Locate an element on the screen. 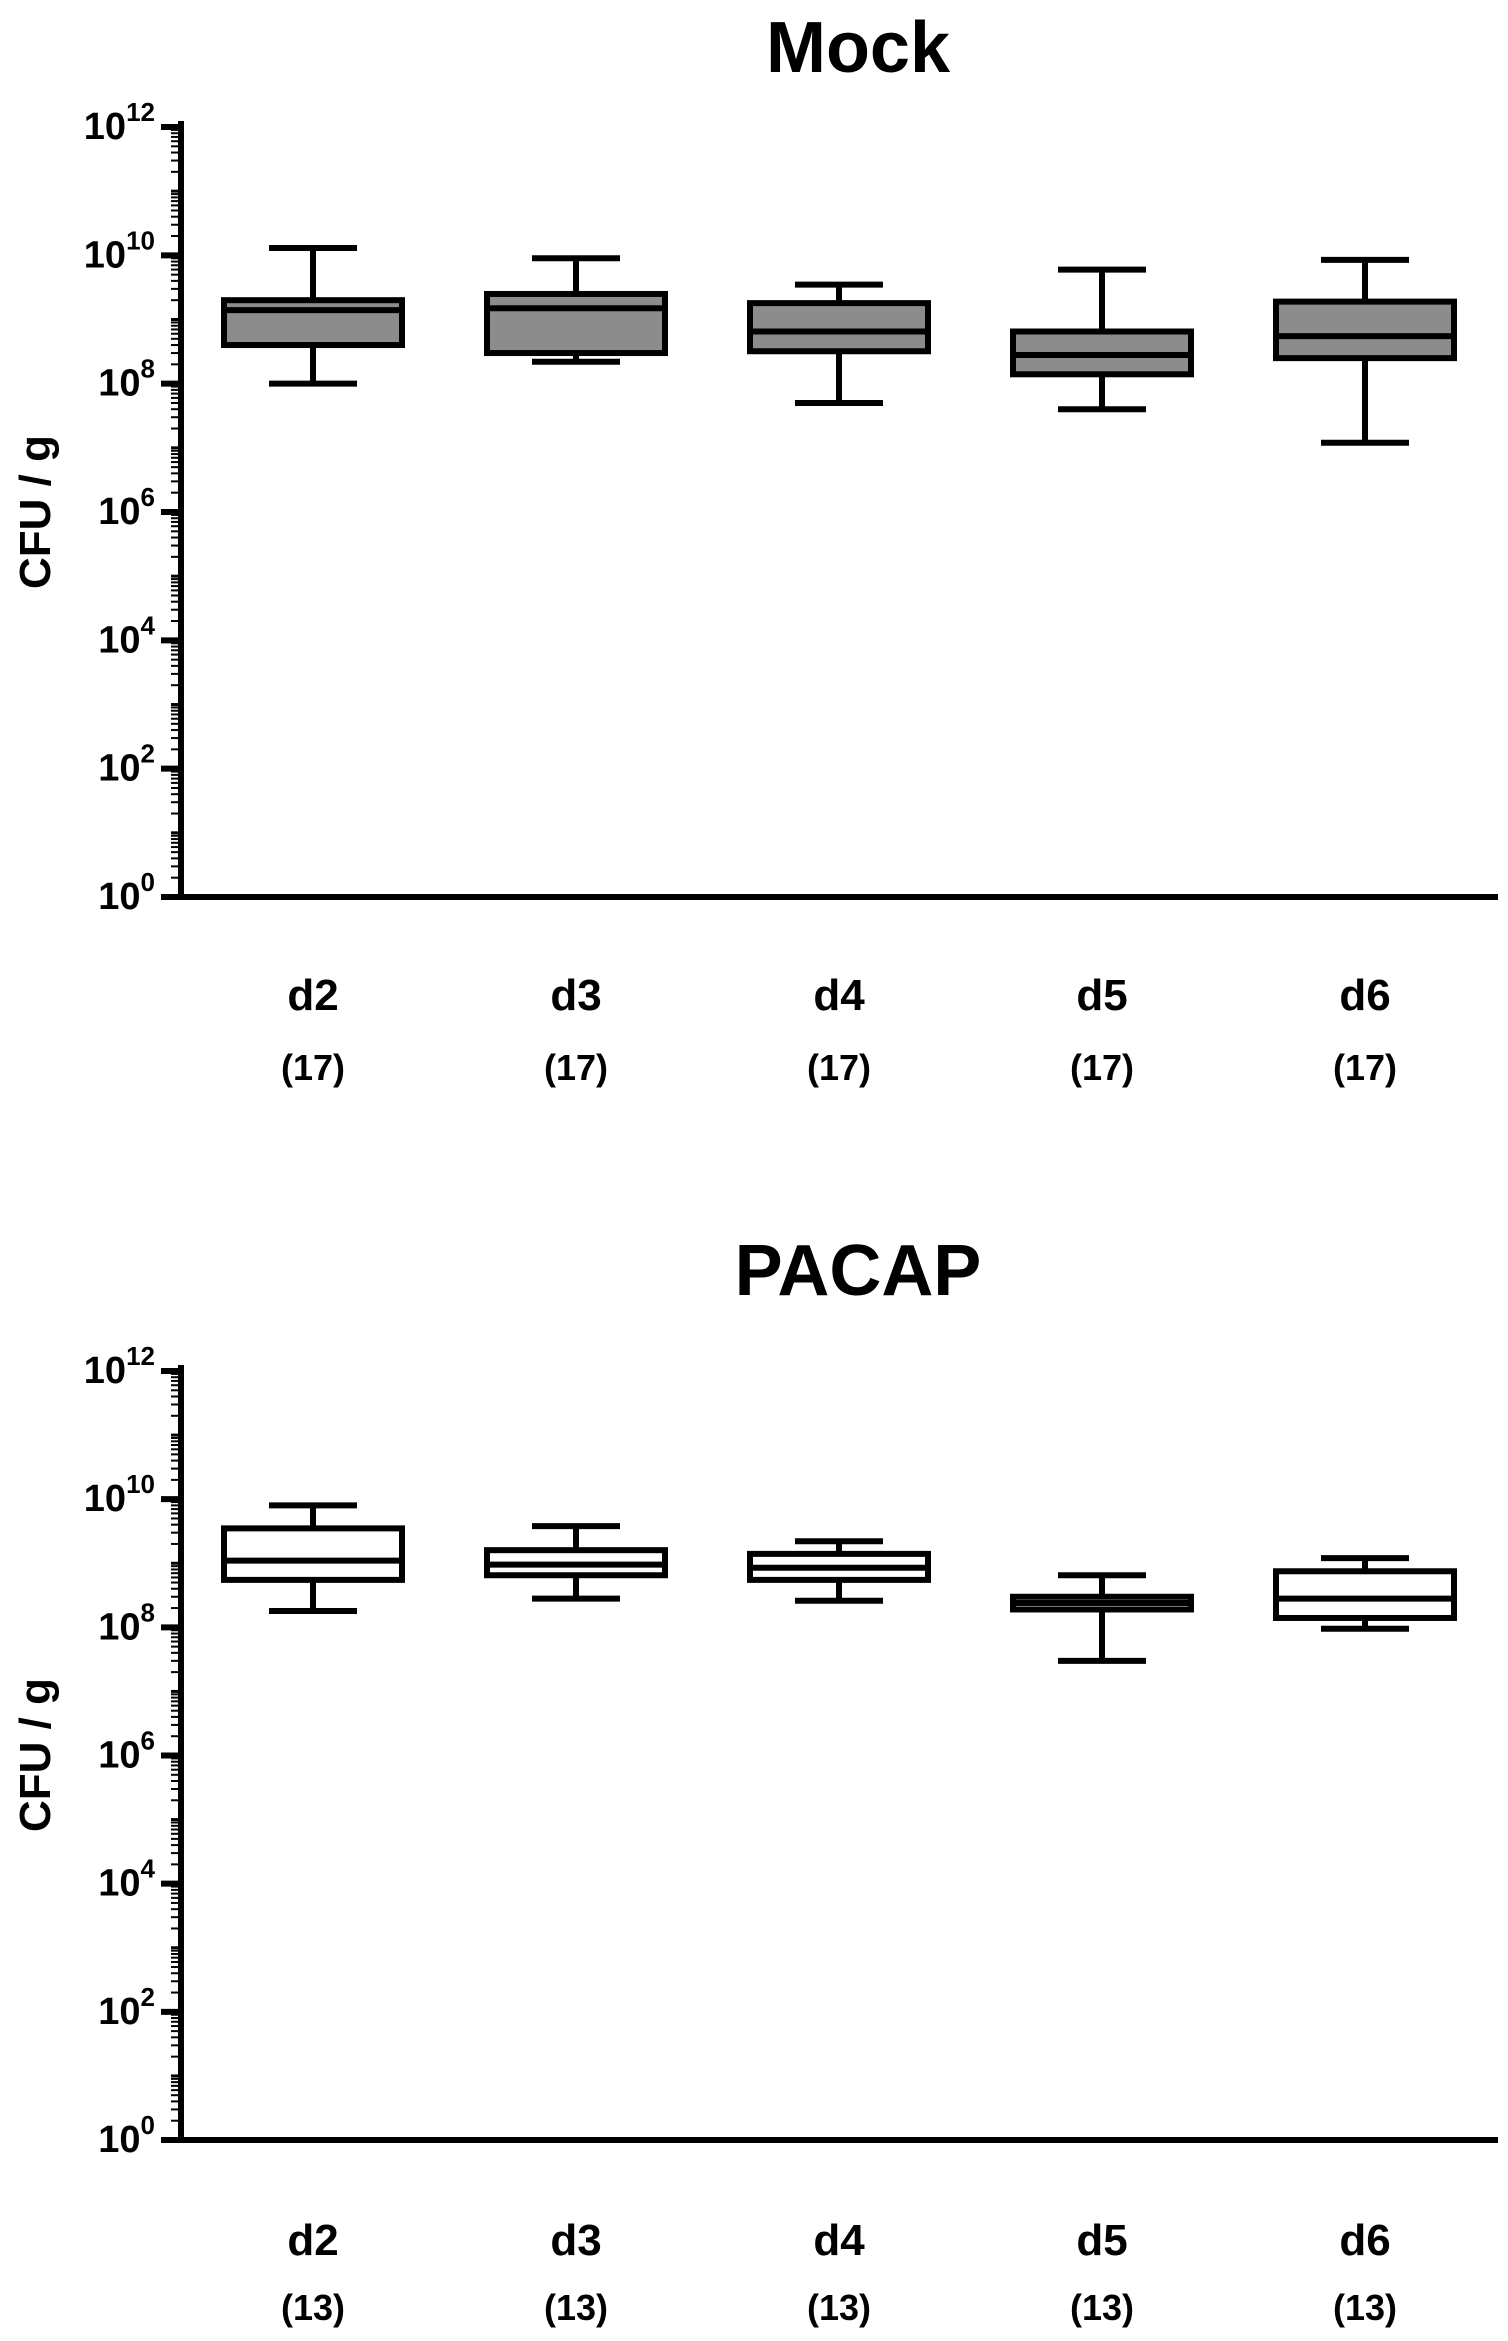 Image resolution: width=1508 pixels, height=2341 pixels. mock-x-tick-label: d4 is located at coordinates (839, 995).